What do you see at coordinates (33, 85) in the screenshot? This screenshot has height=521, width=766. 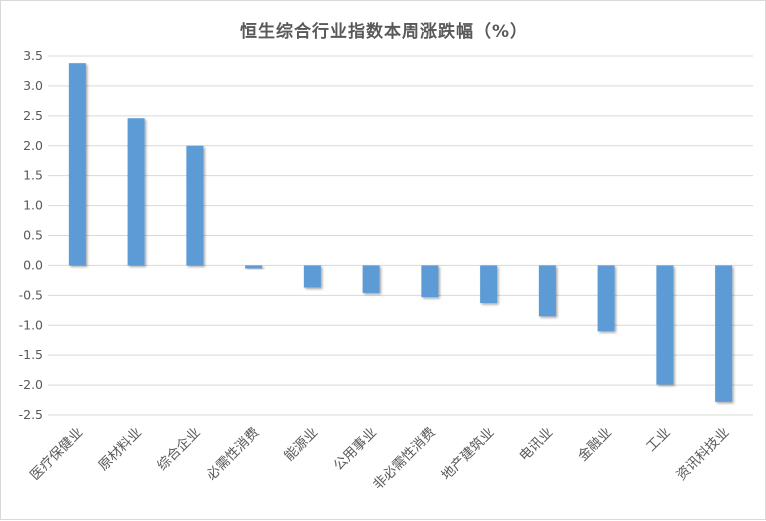 I see `y-tick-label: 3.0` at bounding box center [33, 85].